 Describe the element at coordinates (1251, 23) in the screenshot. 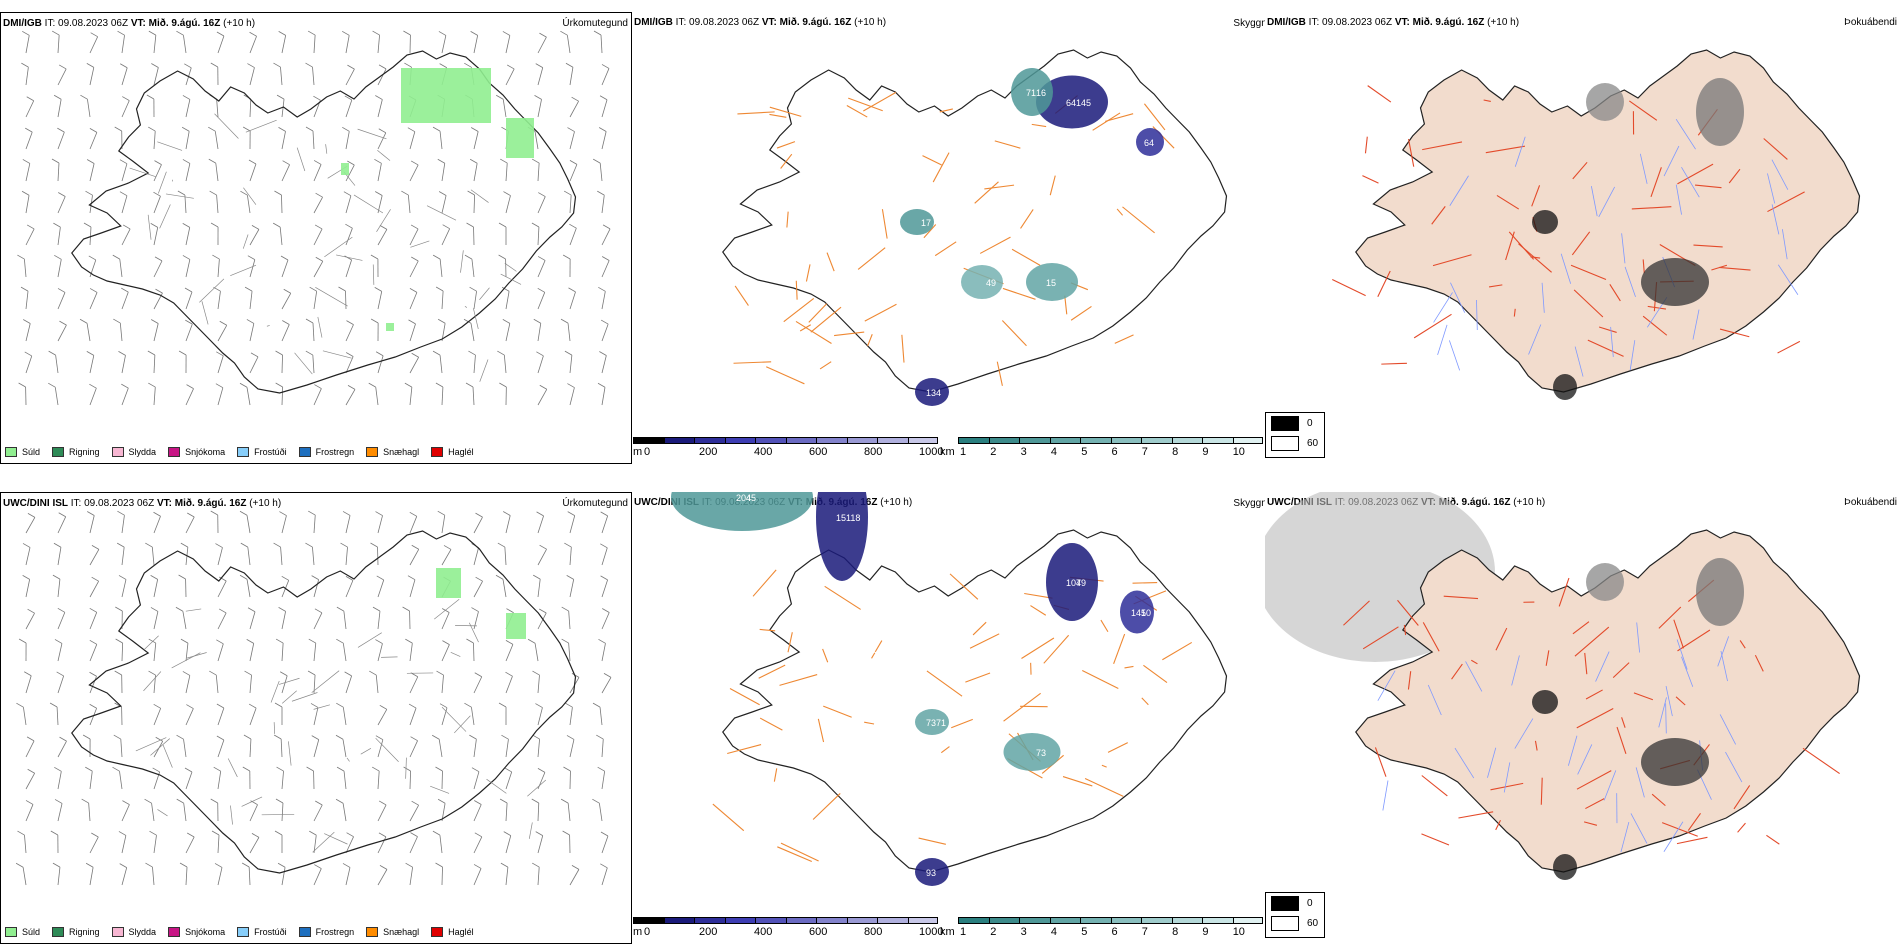

I see `visibility-label: Skyggni` at that location.